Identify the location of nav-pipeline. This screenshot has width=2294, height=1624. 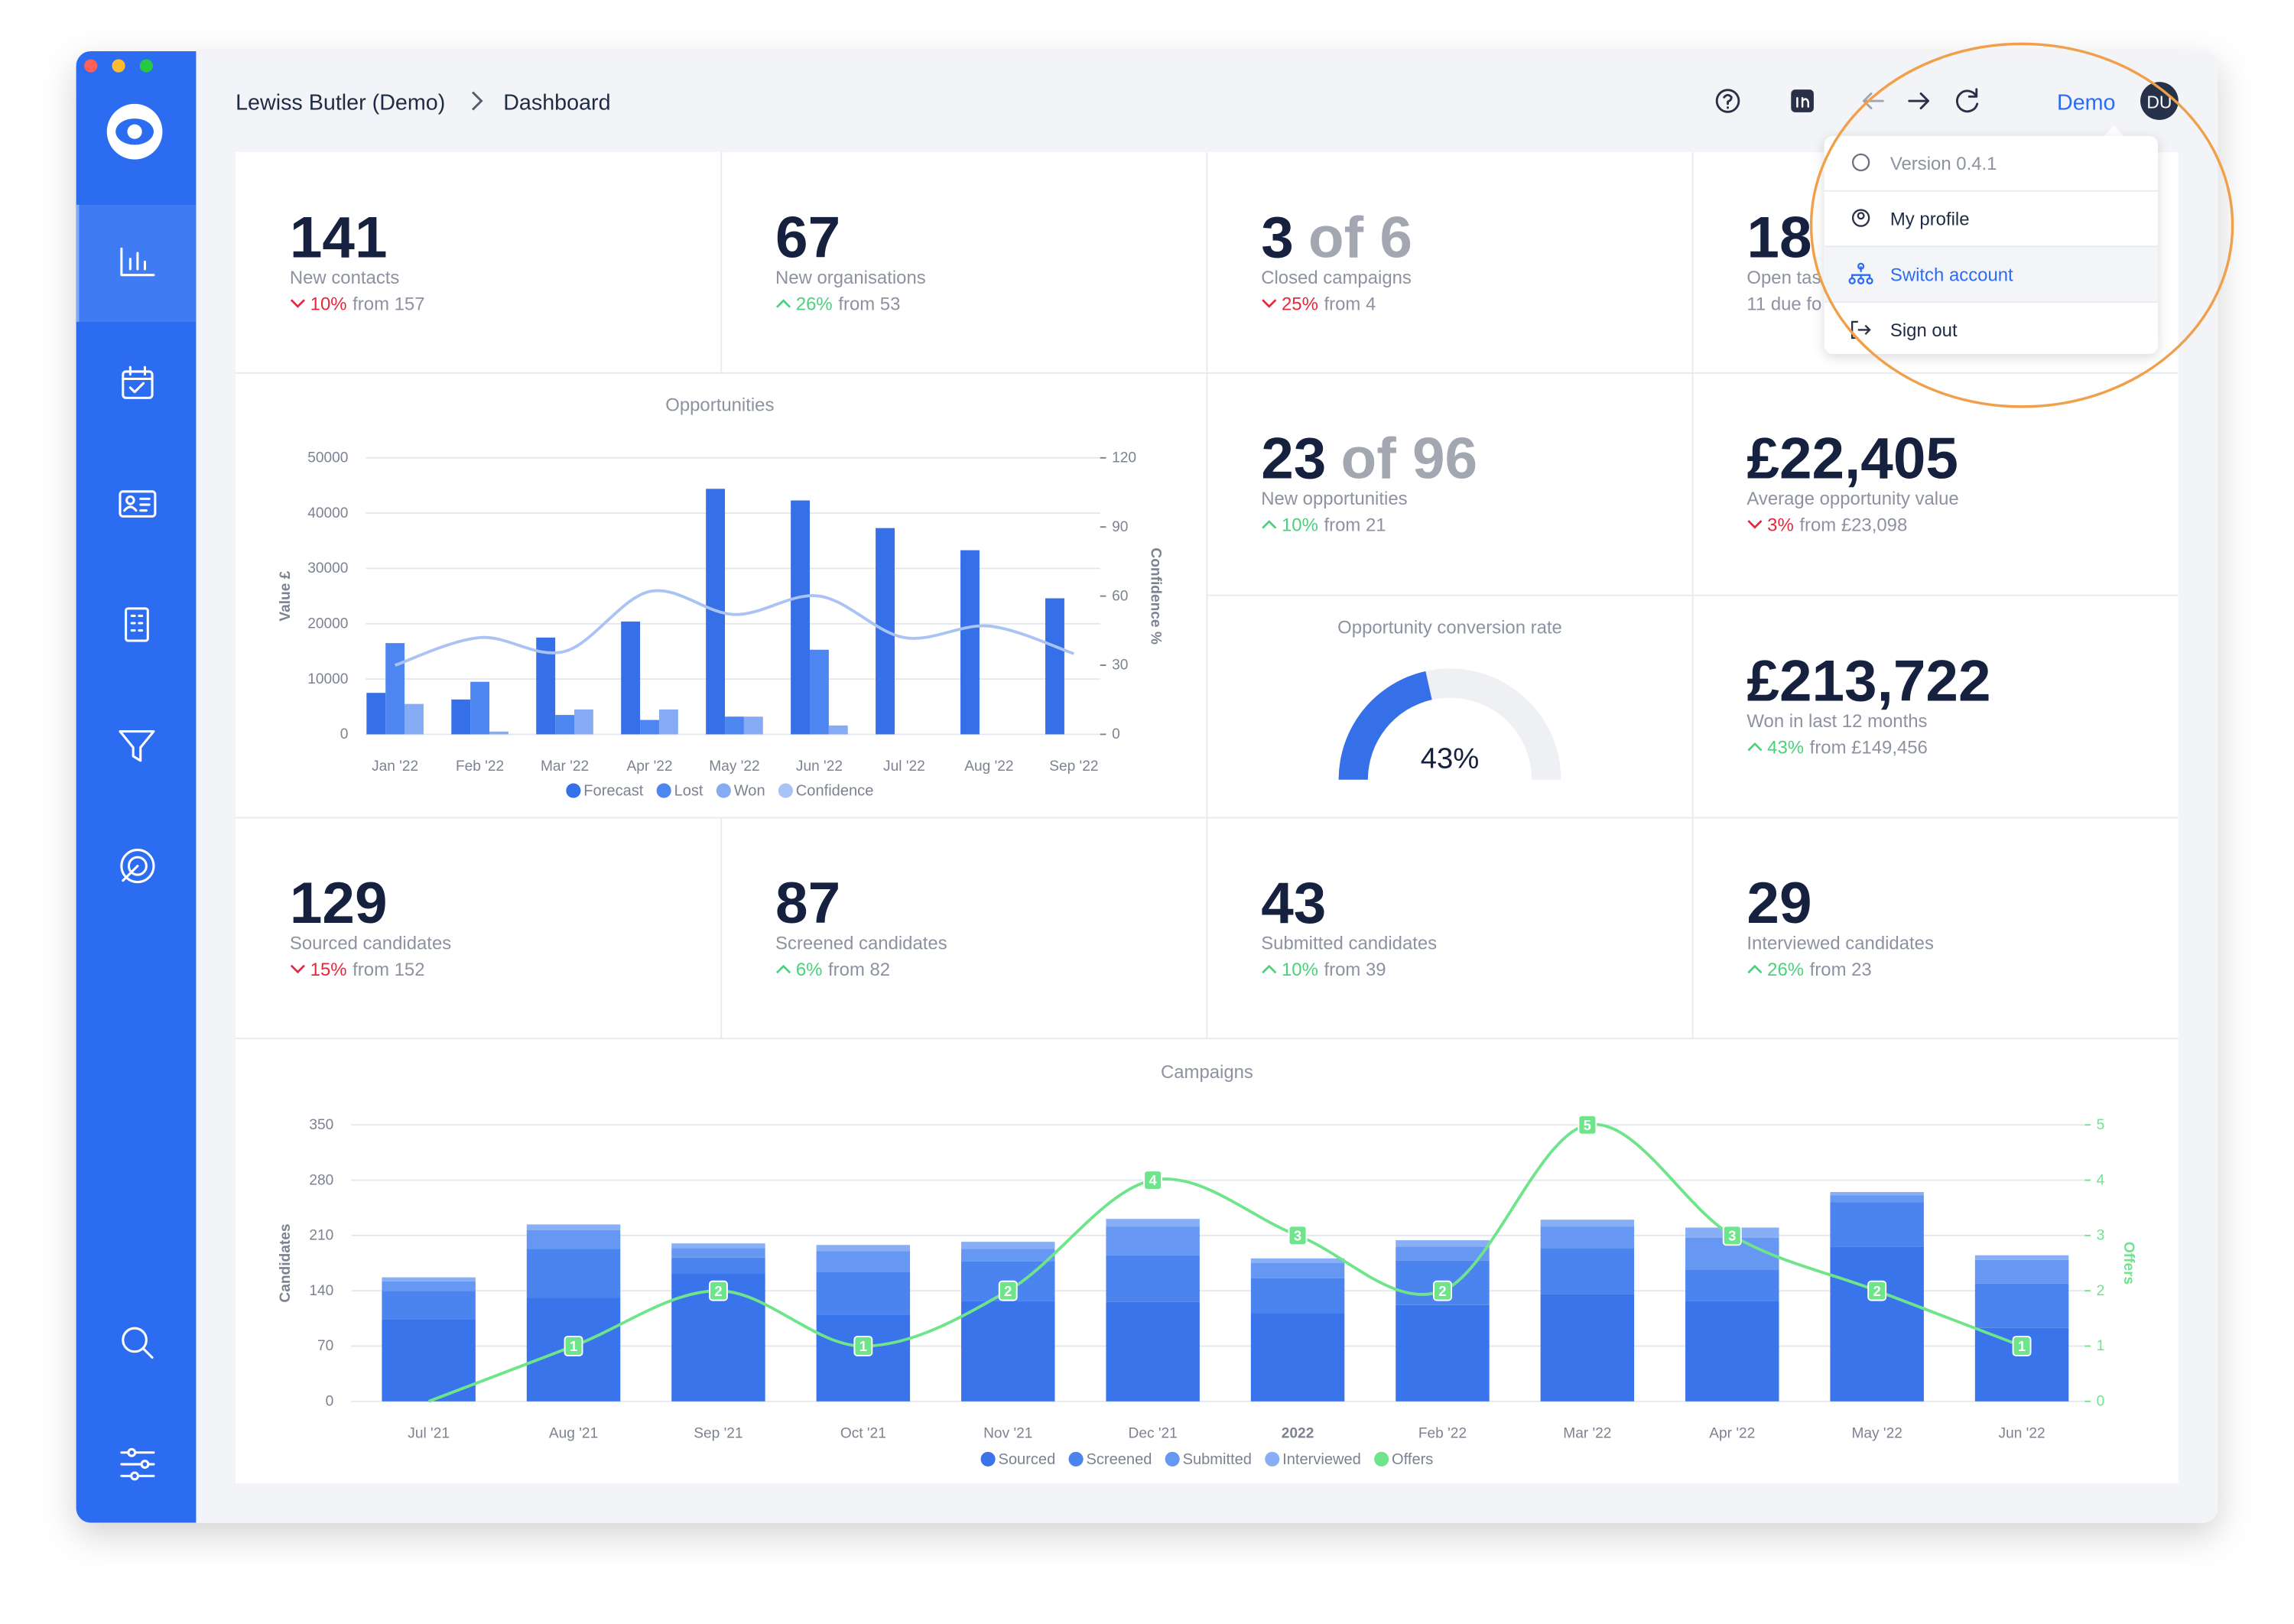
(137, 746).